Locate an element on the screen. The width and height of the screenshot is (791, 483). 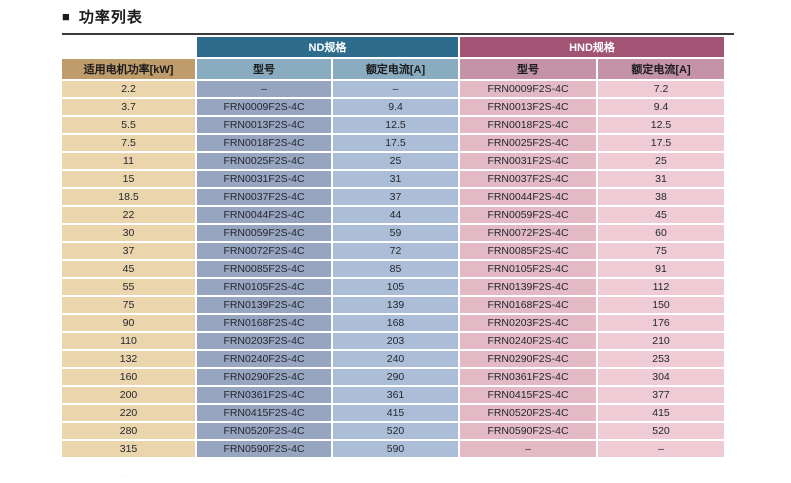
cell-nd-model: FRN0415F2S-4C is located at coordinates (264, 413).